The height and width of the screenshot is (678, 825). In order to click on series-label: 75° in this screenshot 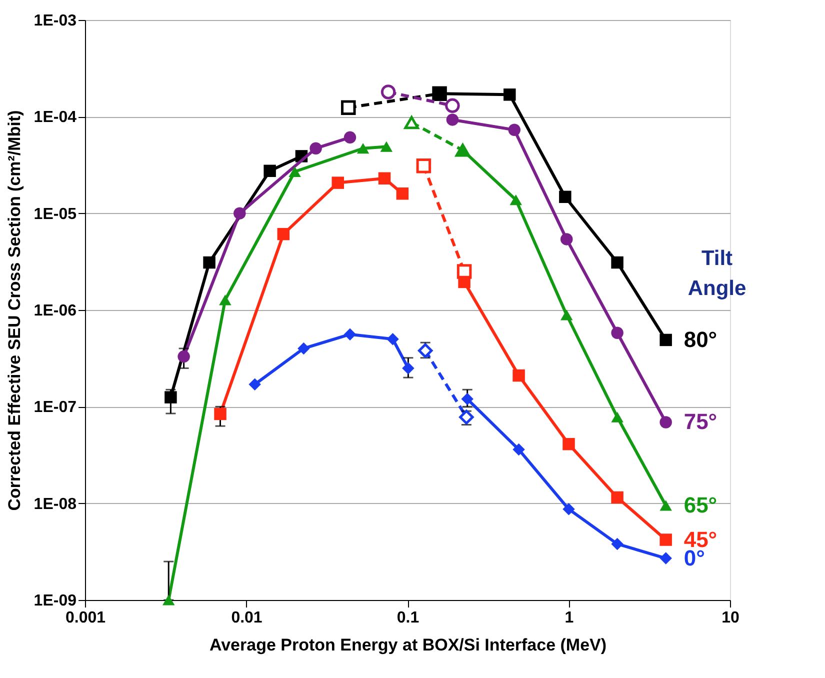, I will do `click(701, 421)`.